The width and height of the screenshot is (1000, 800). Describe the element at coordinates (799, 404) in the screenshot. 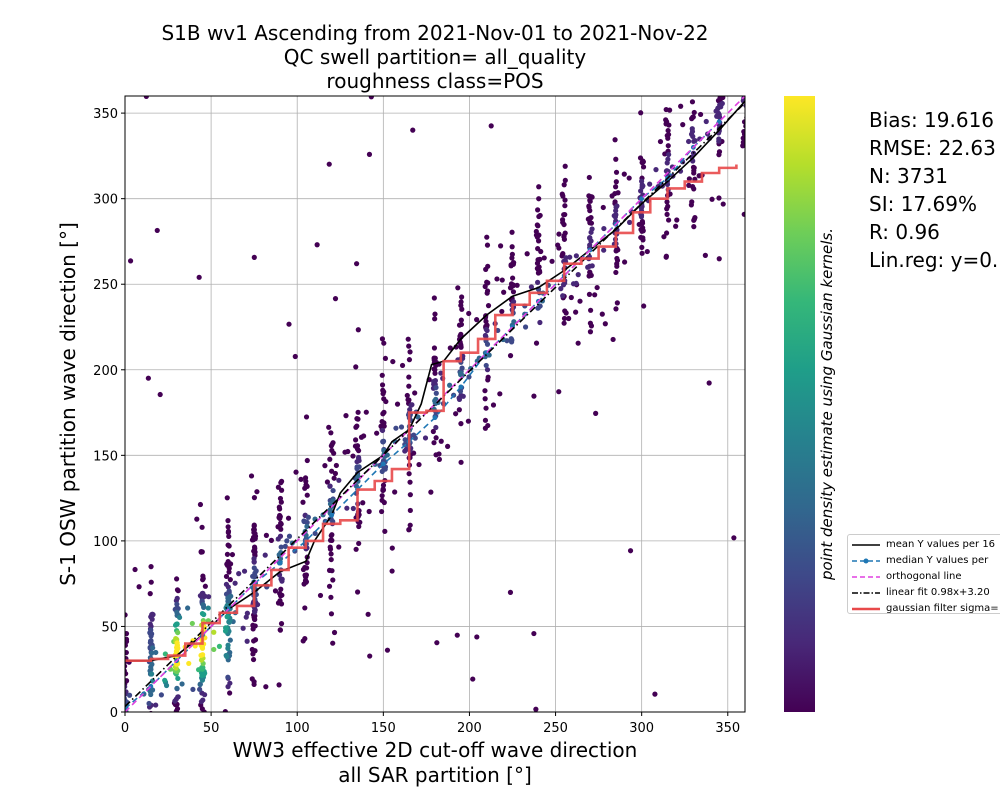

I see `colorbar` at that location.